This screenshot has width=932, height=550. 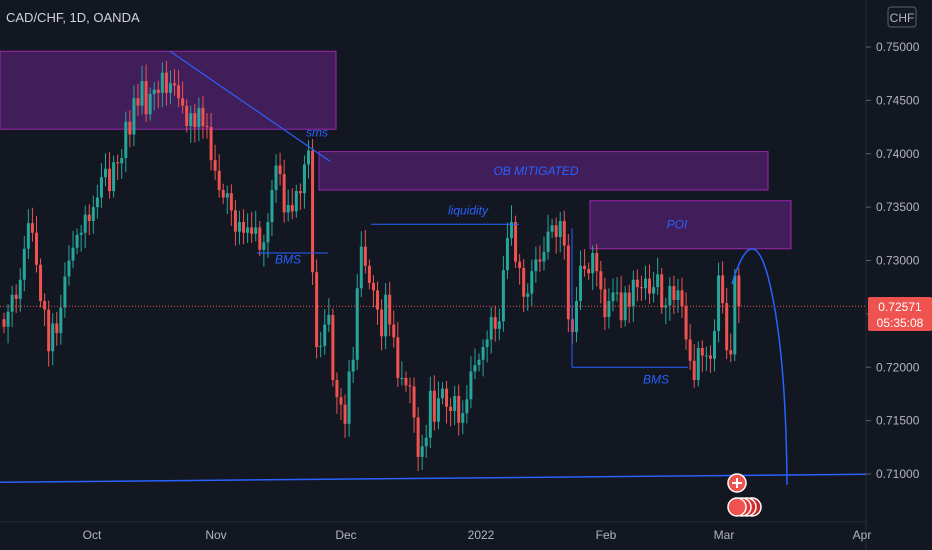 I want to click on annotation-text: BMS, so click(x=288, y=260).